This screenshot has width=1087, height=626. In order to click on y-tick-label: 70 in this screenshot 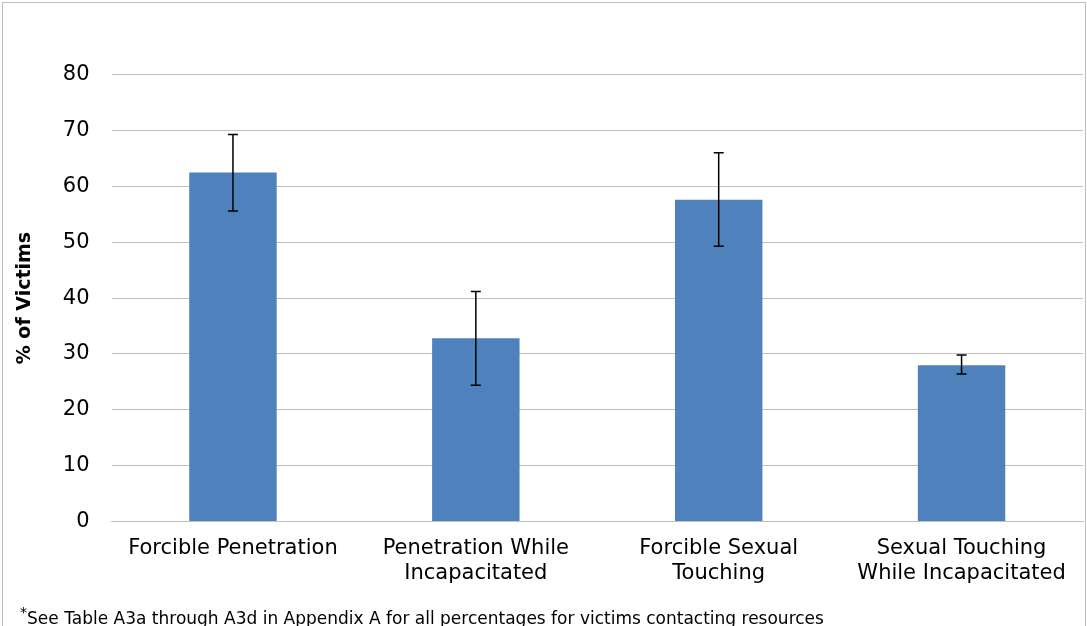, I will do `click(76, 128)`.